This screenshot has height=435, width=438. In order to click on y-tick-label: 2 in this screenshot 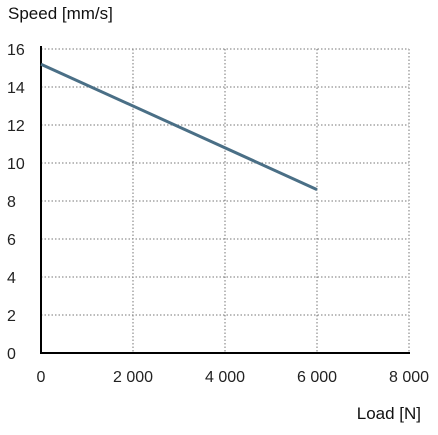, I will do `click(11, 316)`.